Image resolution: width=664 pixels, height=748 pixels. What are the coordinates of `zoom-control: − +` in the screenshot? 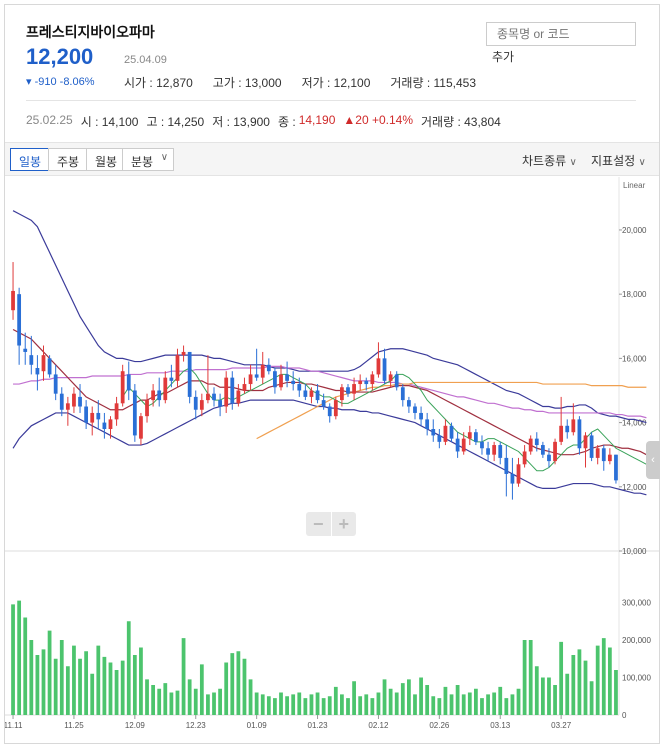 It's located at (331, 524).